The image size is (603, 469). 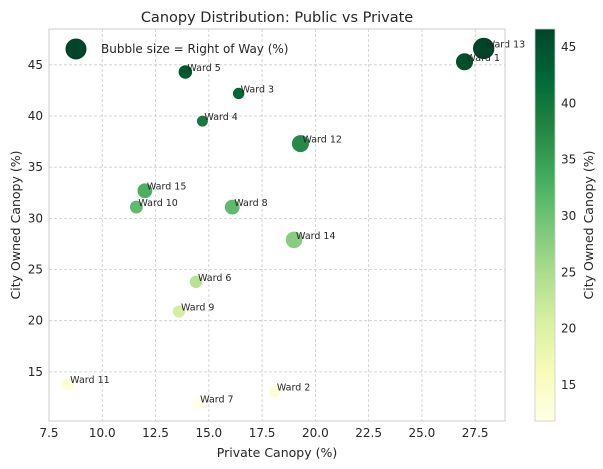 I want to click on x-tick-label: 22.5, so click(x=368, y=433).